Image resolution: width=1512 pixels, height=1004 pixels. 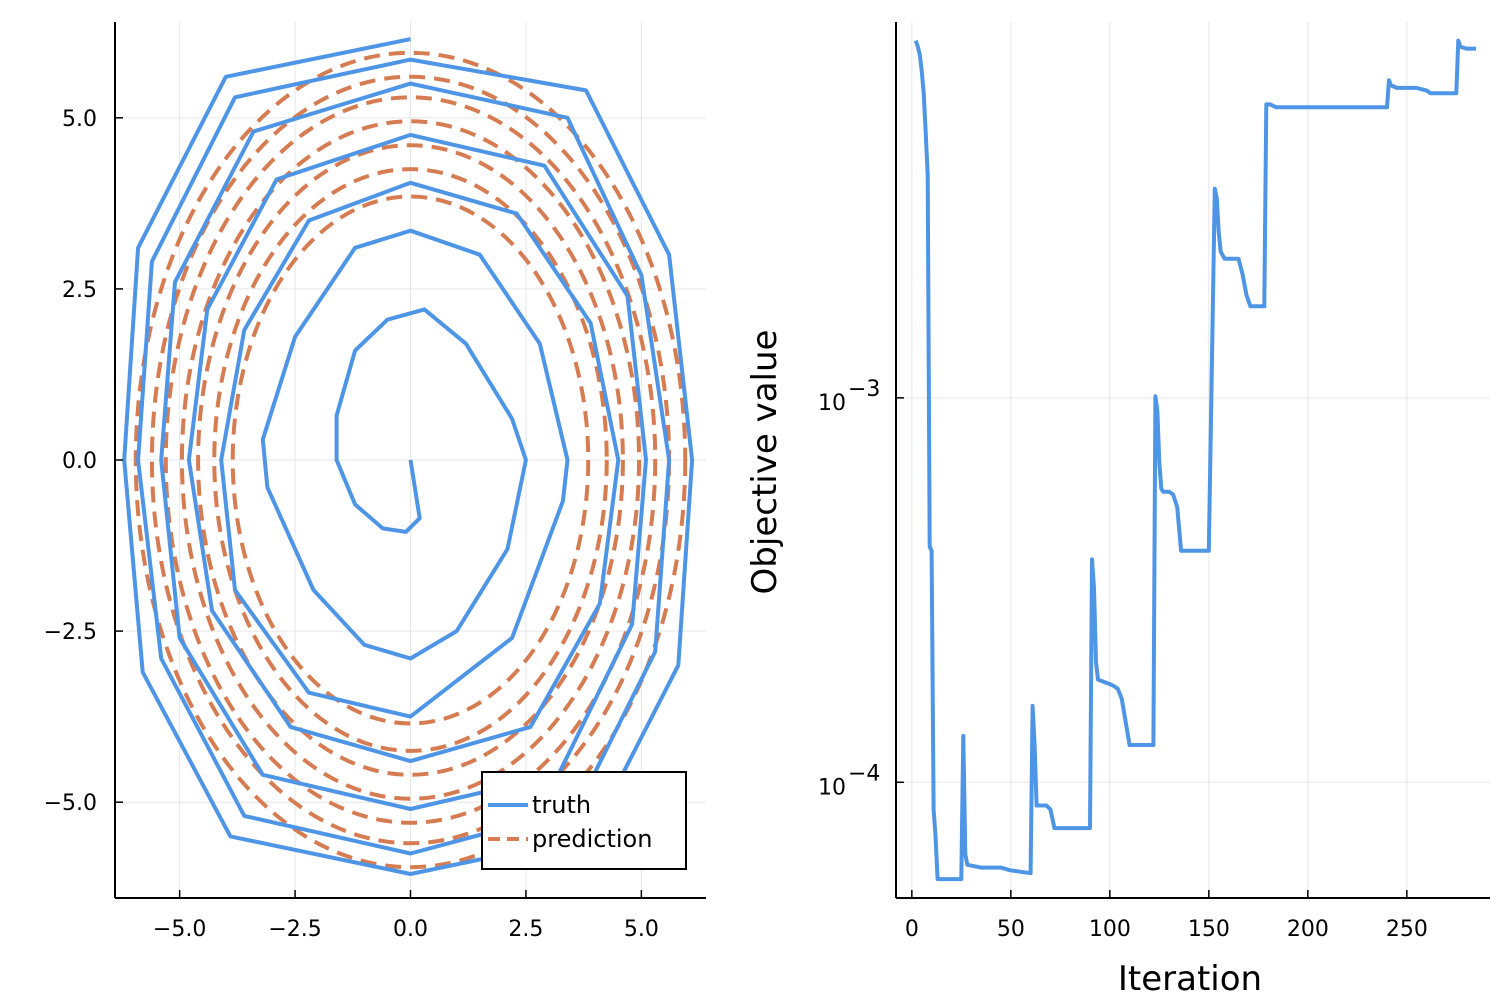 What do you see at coordinates (179, 929) in the screenshot?
I see `x-tick-label: −5.0` at bounding box center [179, 929].